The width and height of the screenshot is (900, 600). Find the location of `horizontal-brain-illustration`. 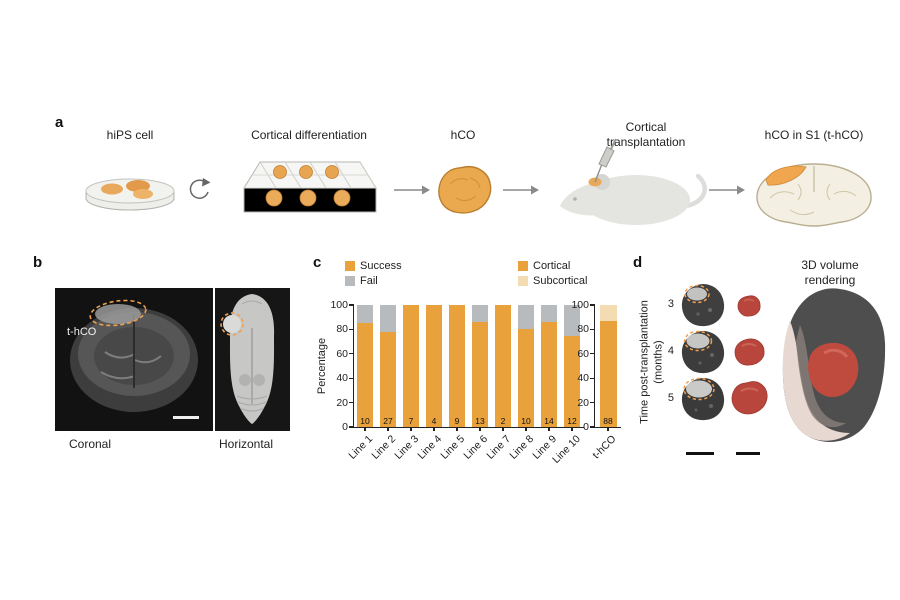

horizontal-brain-illustration is located at coordinates (252, 359).